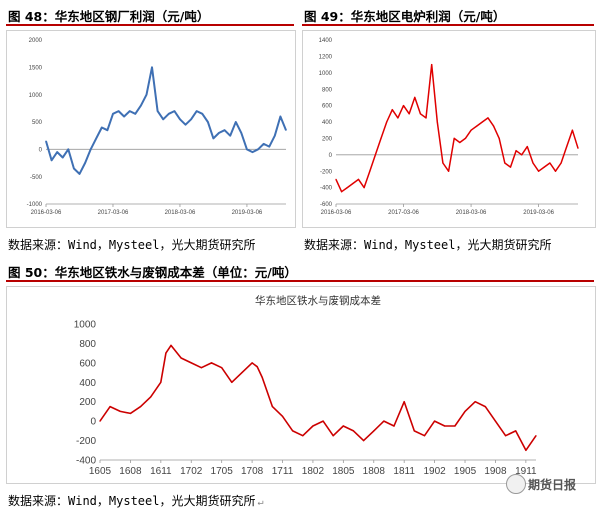 The width and height of the screenshot is (600, 514). I want to click on fig50-chart-title: 华东地区铁水与废钢成本差, so click(318, 300).